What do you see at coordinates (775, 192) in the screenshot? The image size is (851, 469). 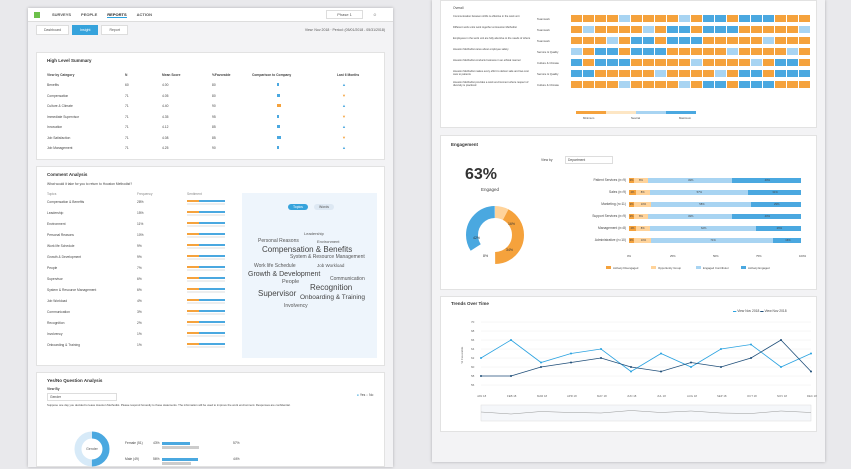 I see `segment-value: 31%` at bounding box center [775, 192].